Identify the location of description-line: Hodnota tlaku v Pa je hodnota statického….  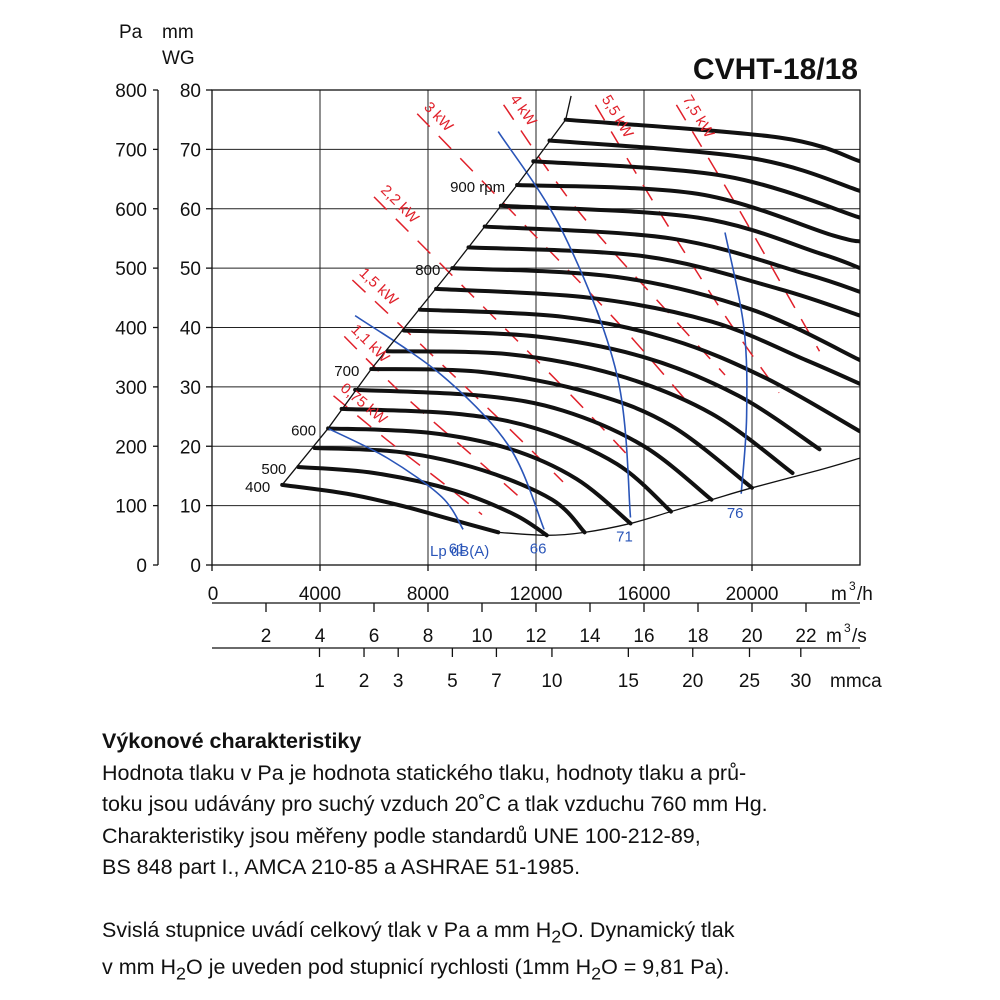
(424, 772).